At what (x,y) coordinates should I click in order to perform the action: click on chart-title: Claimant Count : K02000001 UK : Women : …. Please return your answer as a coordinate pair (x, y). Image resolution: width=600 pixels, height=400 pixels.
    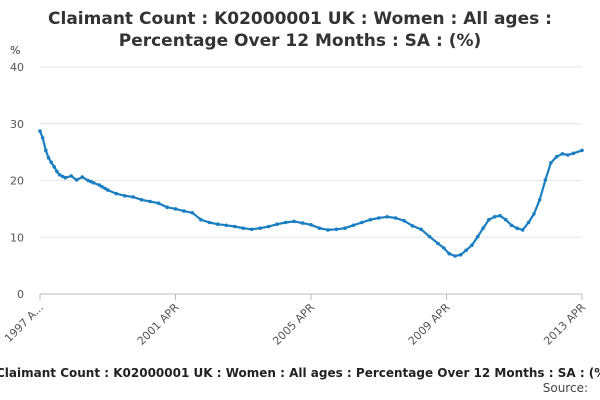
    Looking at the image, I should click on (300, 30).